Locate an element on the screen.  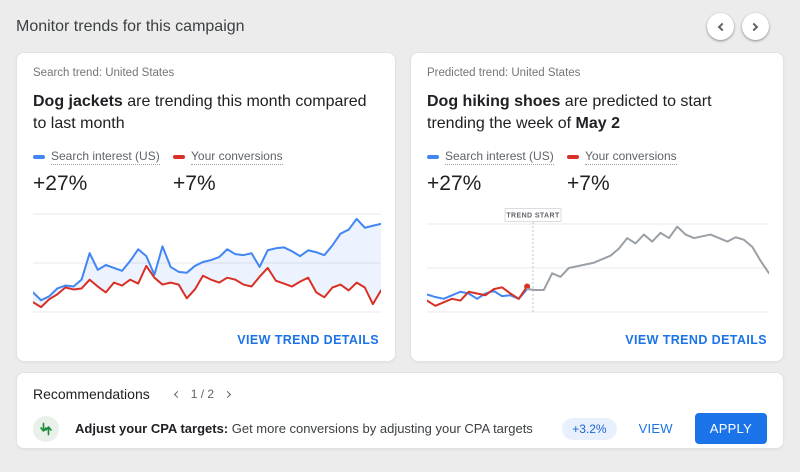
impact-badge: +3.2% is located at coordinates (589, 428).